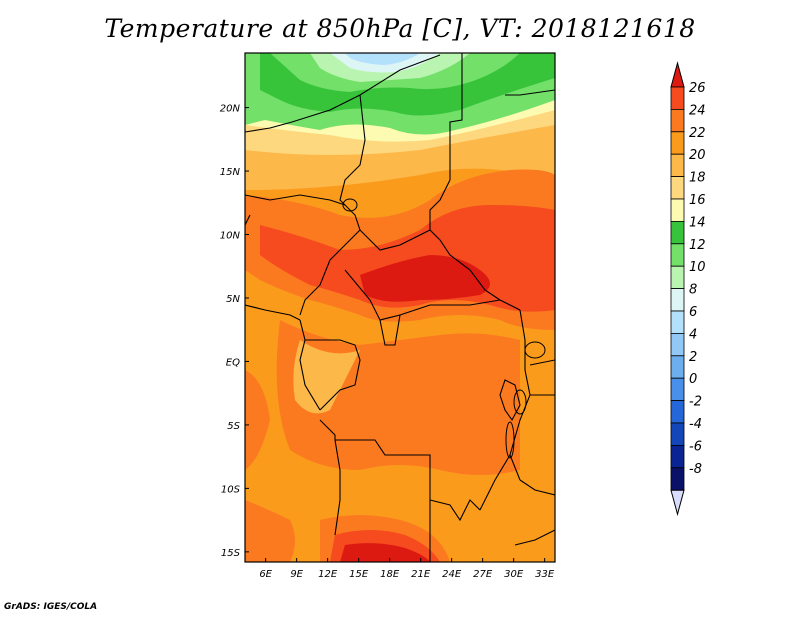  What do you see at coordinates (697, 245) in the screenshot?
I see `colorbar-label: 12` at bounding box center [697, 245].